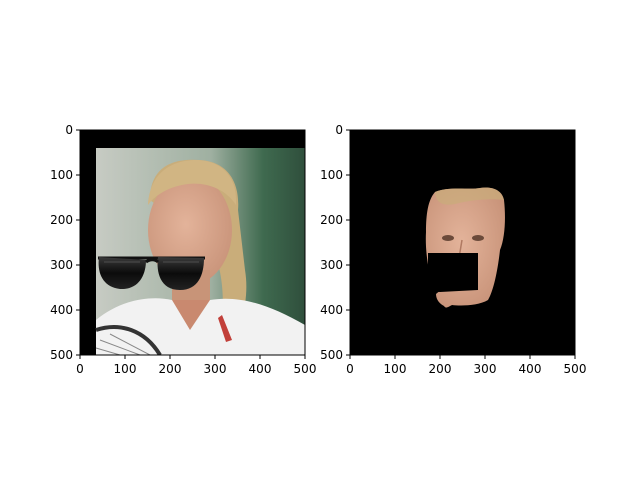  What do you see at coordinates (69, 130) in the screenshot?
I see `left-ytick-label-0: 0` at bounding box center [69, 130].